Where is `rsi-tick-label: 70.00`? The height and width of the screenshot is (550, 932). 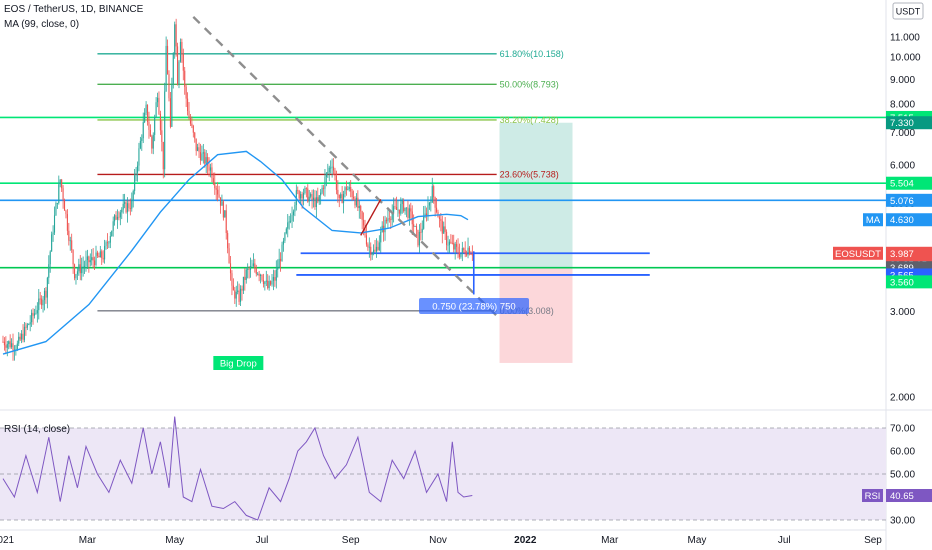 rsi-tick-label: 70.00 is located at coordinates (902, 429).